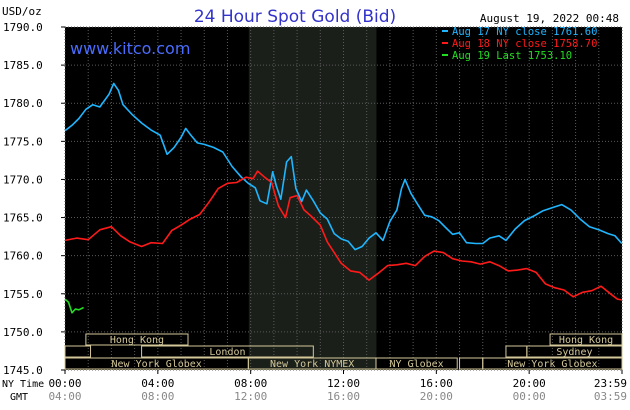  Describe the element at coordinates (23, 103) in the screenshot. I see `y-tick-label: 1780.0` at that location.